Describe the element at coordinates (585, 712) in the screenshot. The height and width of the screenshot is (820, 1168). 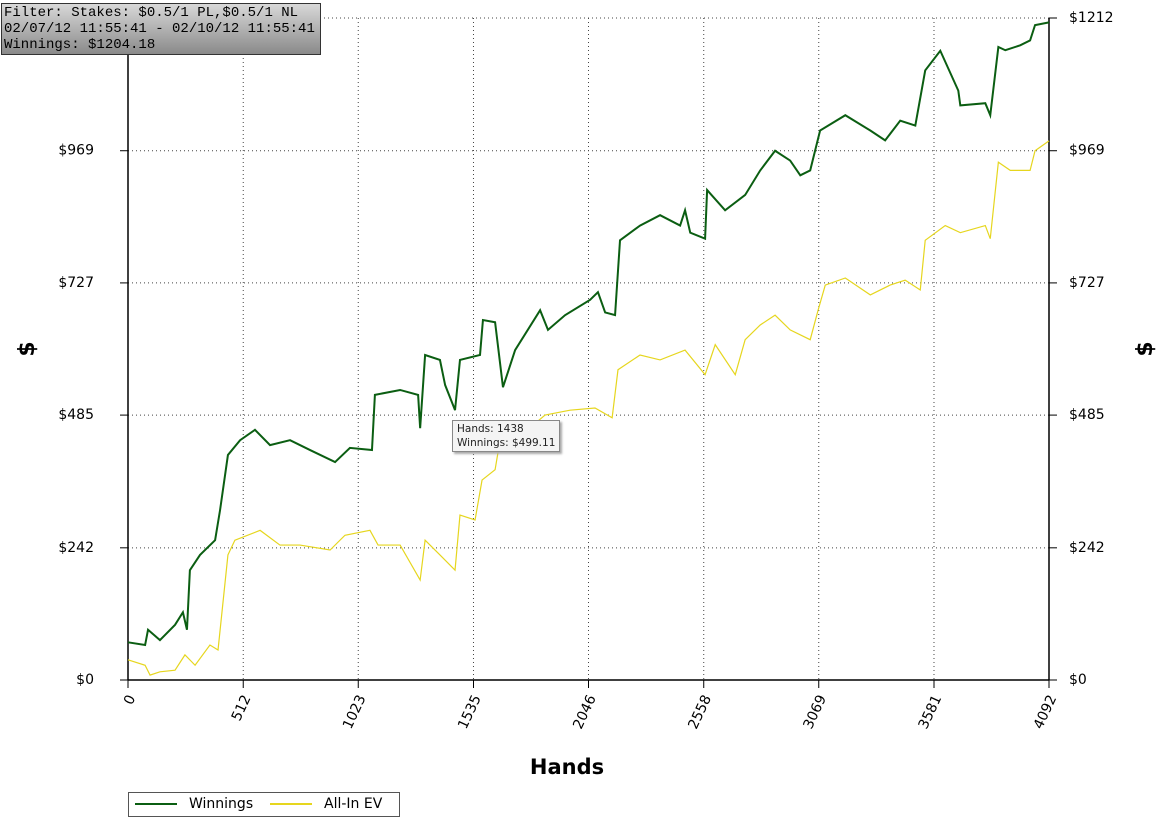
I see `x-tick-label: 2046` at that location.